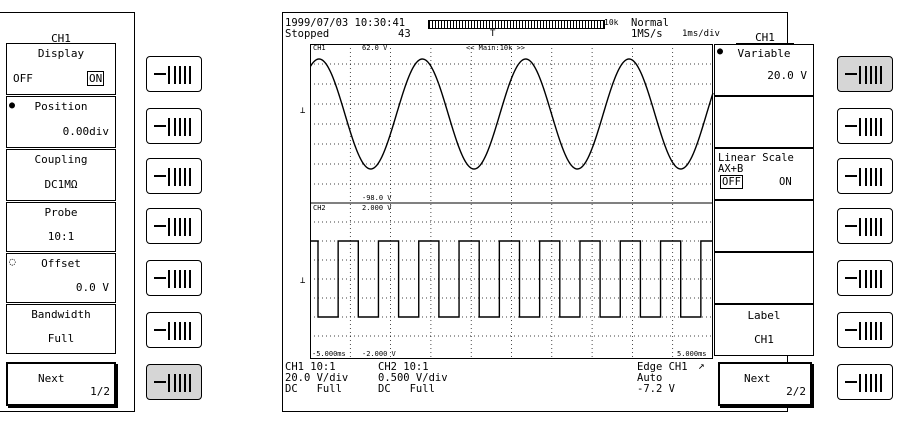  I want to click on coupling-value: DC1MΩ, so click(61, 184).